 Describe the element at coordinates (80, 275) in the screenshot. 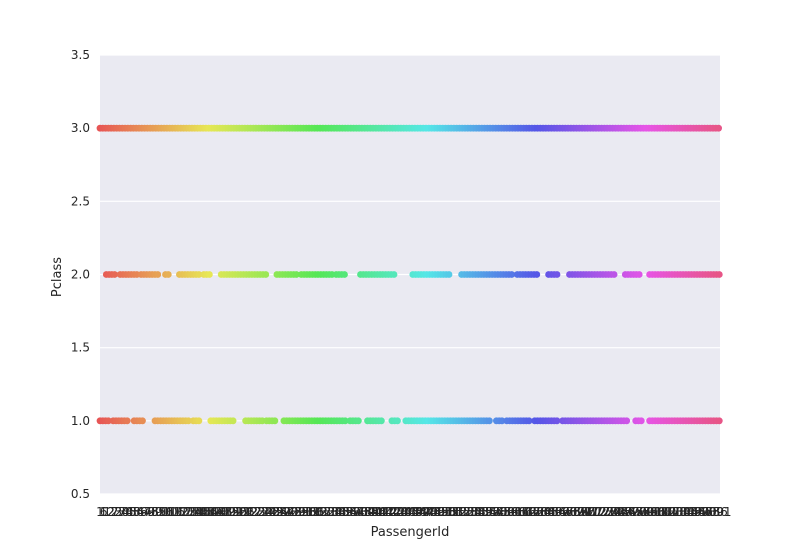

I see `y-tick-label: 2.0` at that location.